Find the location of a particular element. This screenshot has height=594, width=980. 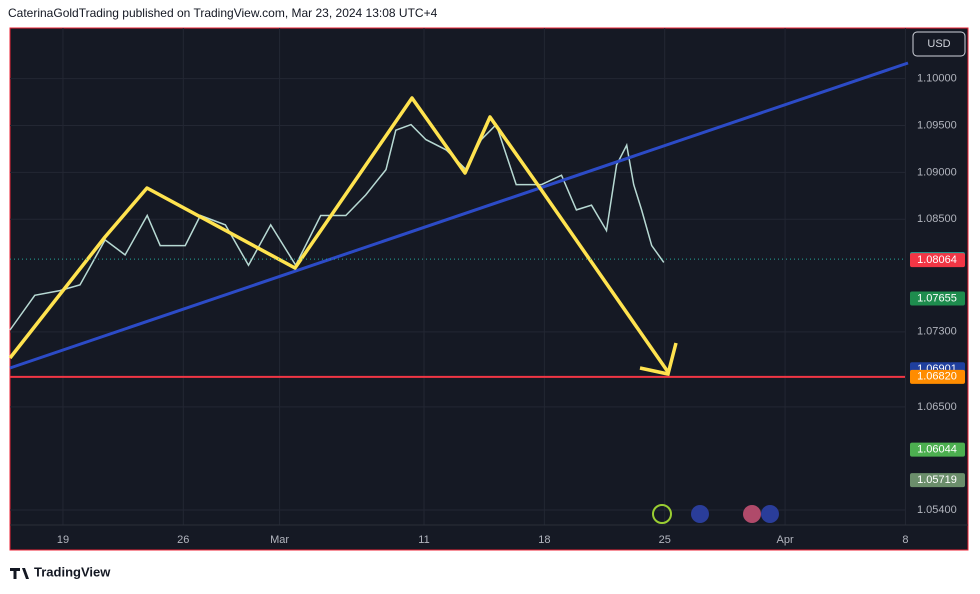

price-tag-label: 1.06044 is located at coordinates (937, 450).